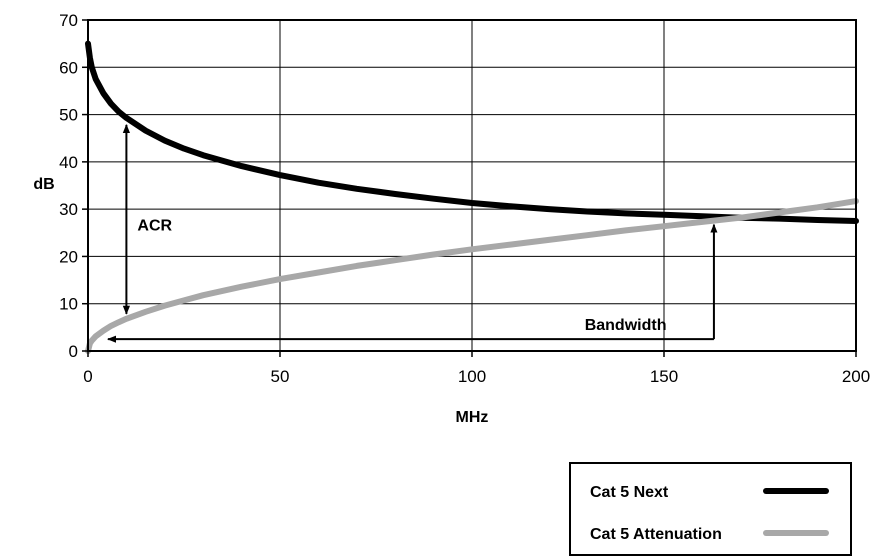 This screenshot has width=882, height=557. I want to click on x-tick-label: 150, so click(664, 376).